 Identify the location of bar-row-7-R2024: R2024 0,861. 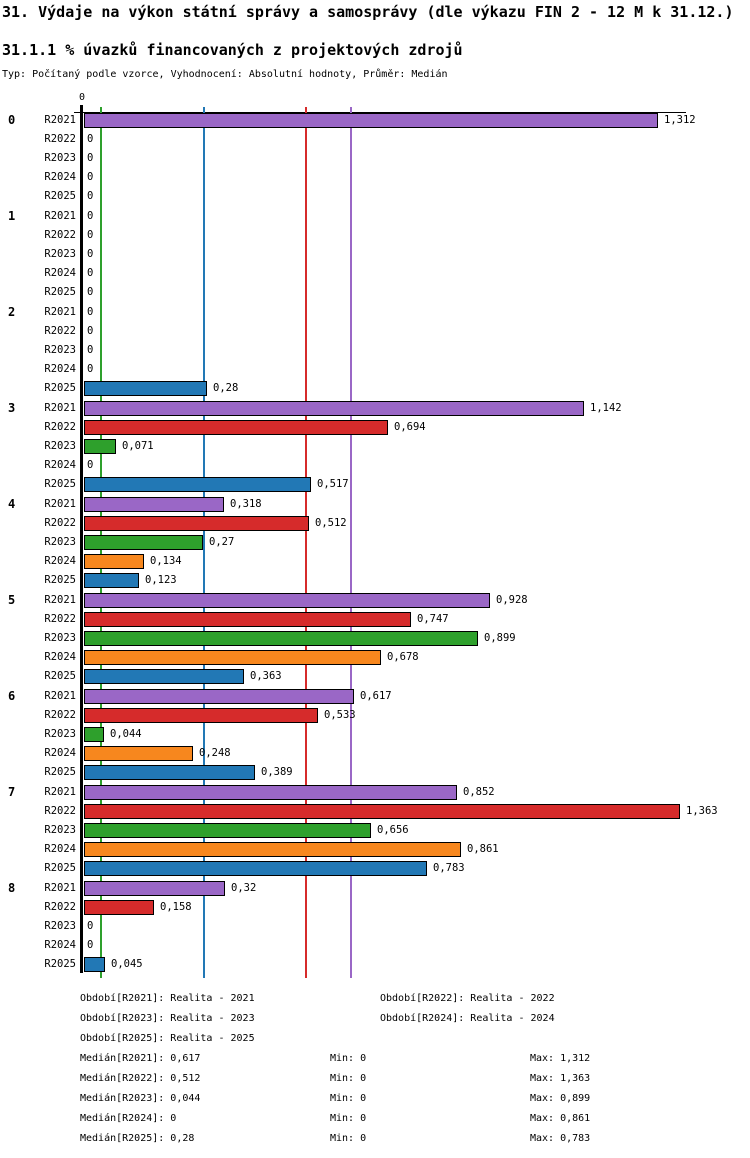
(375, 849).